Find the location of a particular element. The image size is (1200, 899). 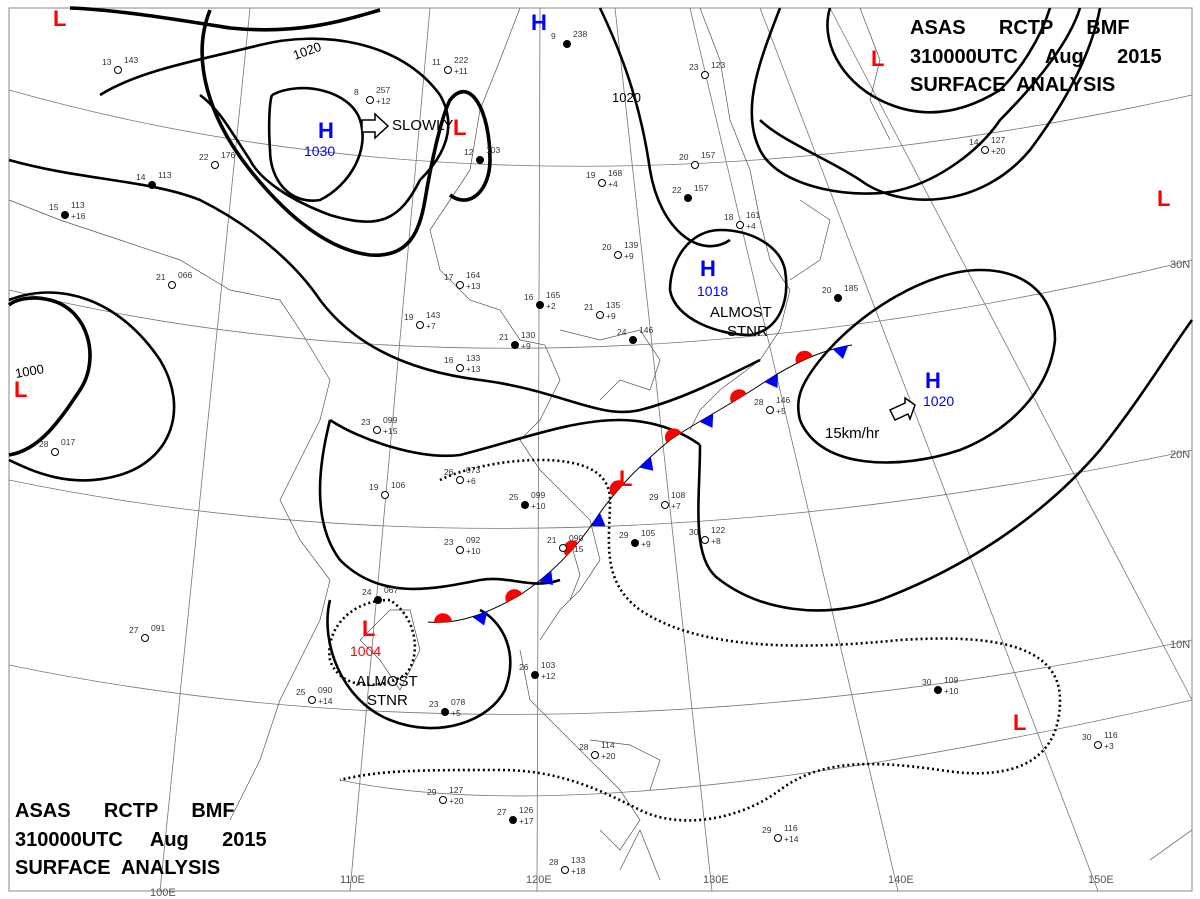

title-line: ASAS RCTP BMF is located at coordinates (125, 811).